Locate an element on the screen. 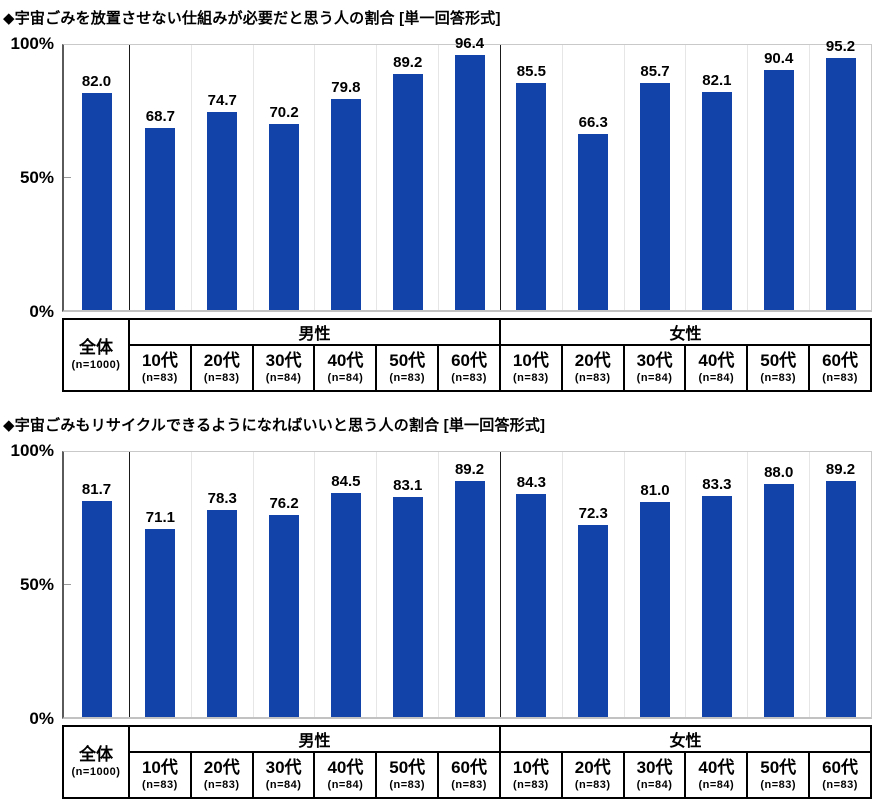 Image resolution: width=880 pixels, height=799 pixels. bar-column: 70.2 is located at coordinates (285, 177).